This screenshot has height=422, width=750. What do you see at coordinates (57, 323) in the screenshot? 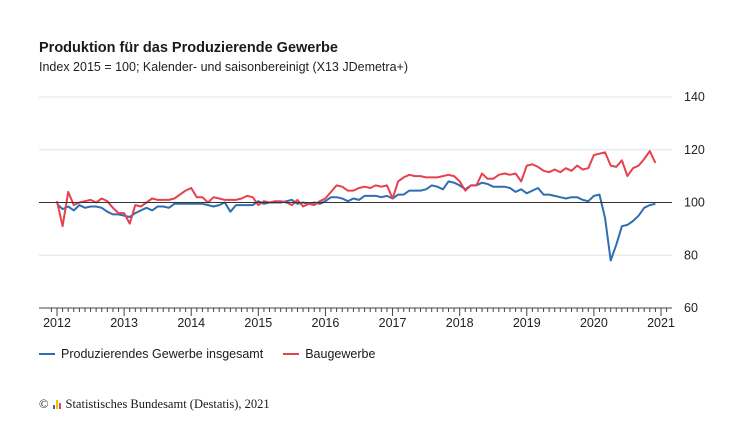
I see `x-tick-label: 2012` at bounding box center [57, 323].